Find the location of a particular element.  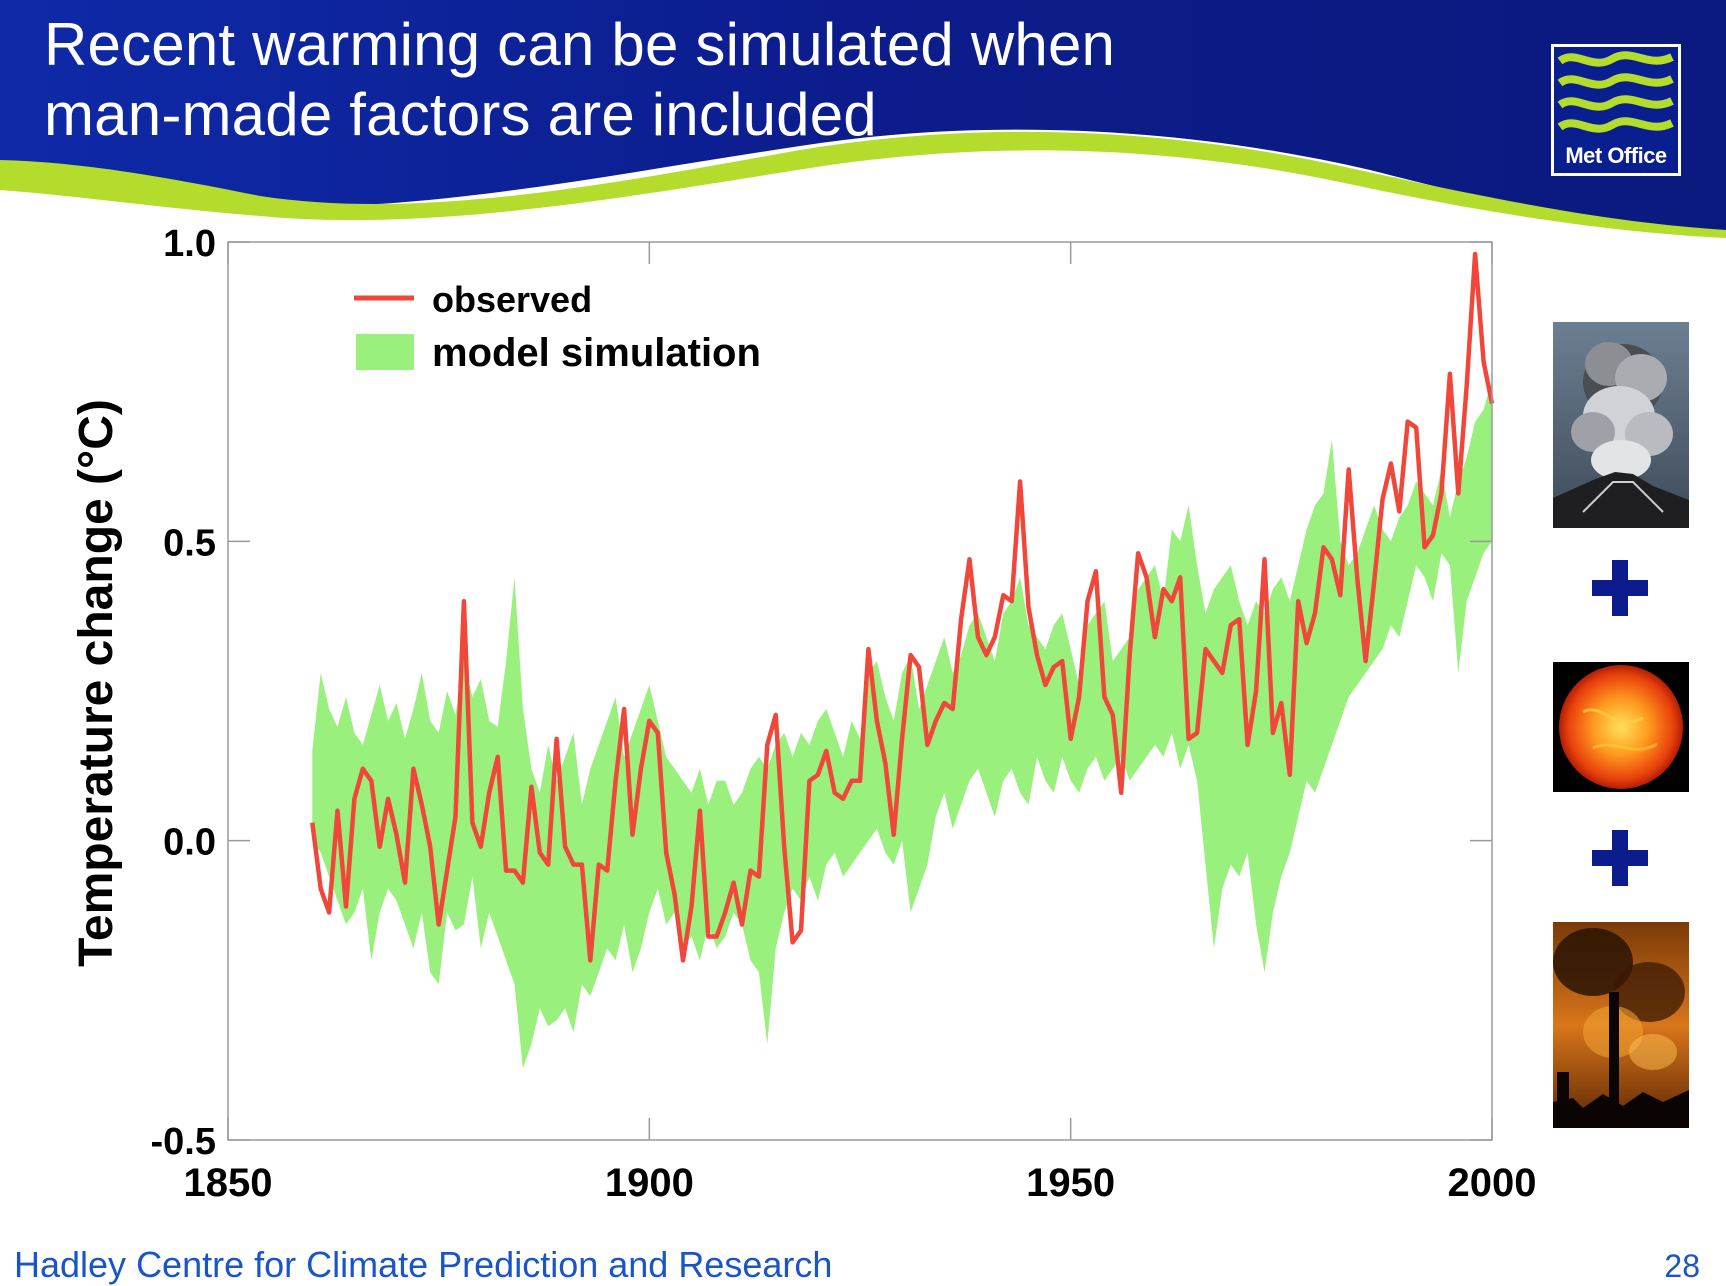

industrial-smoke-icon is located at coordinates (1621, 1025).